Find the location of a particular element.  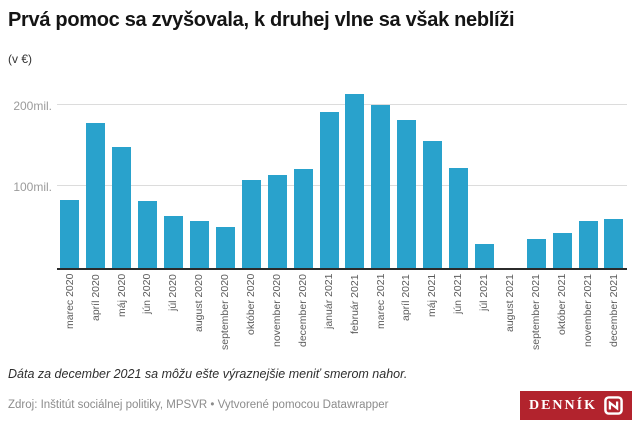

y-axis-tick-label: 100mil. is located at coordinates (32, 187).